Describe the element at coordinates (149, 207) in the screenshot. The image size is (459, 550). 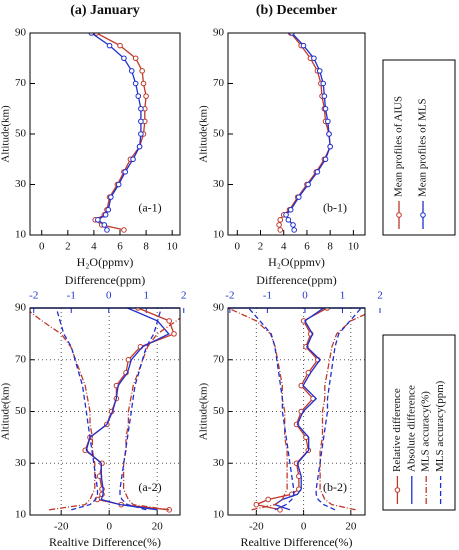
I see `panel-annotation: (a-1)` at that location.